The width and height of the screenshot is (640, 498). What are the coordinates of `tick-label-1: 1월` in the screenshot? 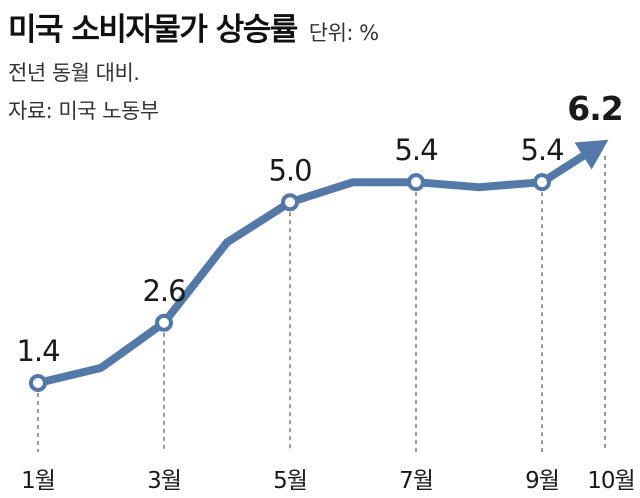 It's located at (38, 481).